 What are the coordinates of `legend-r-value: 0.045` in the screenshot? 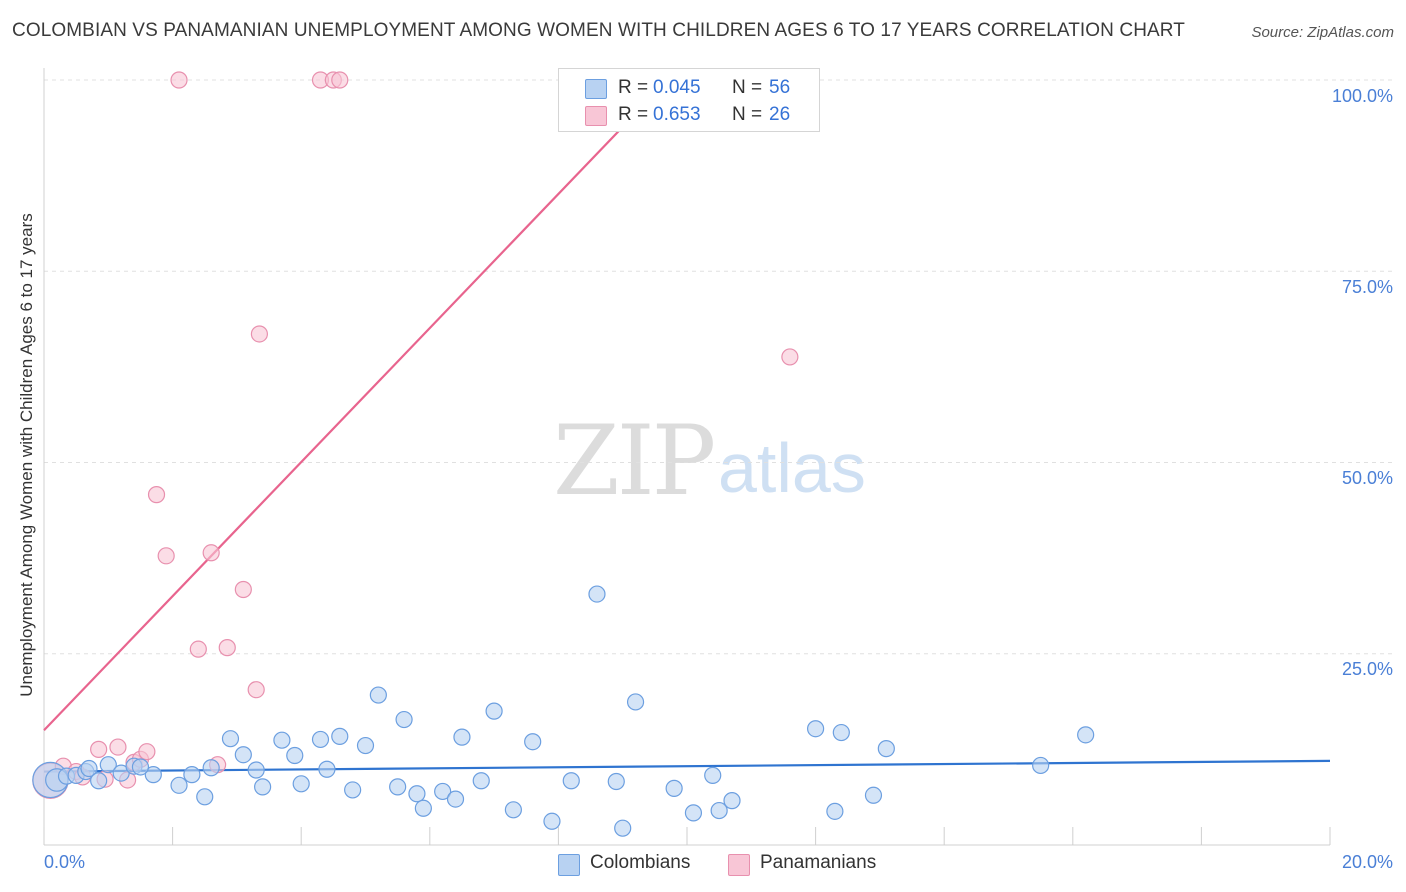 It's located at (677, 87).